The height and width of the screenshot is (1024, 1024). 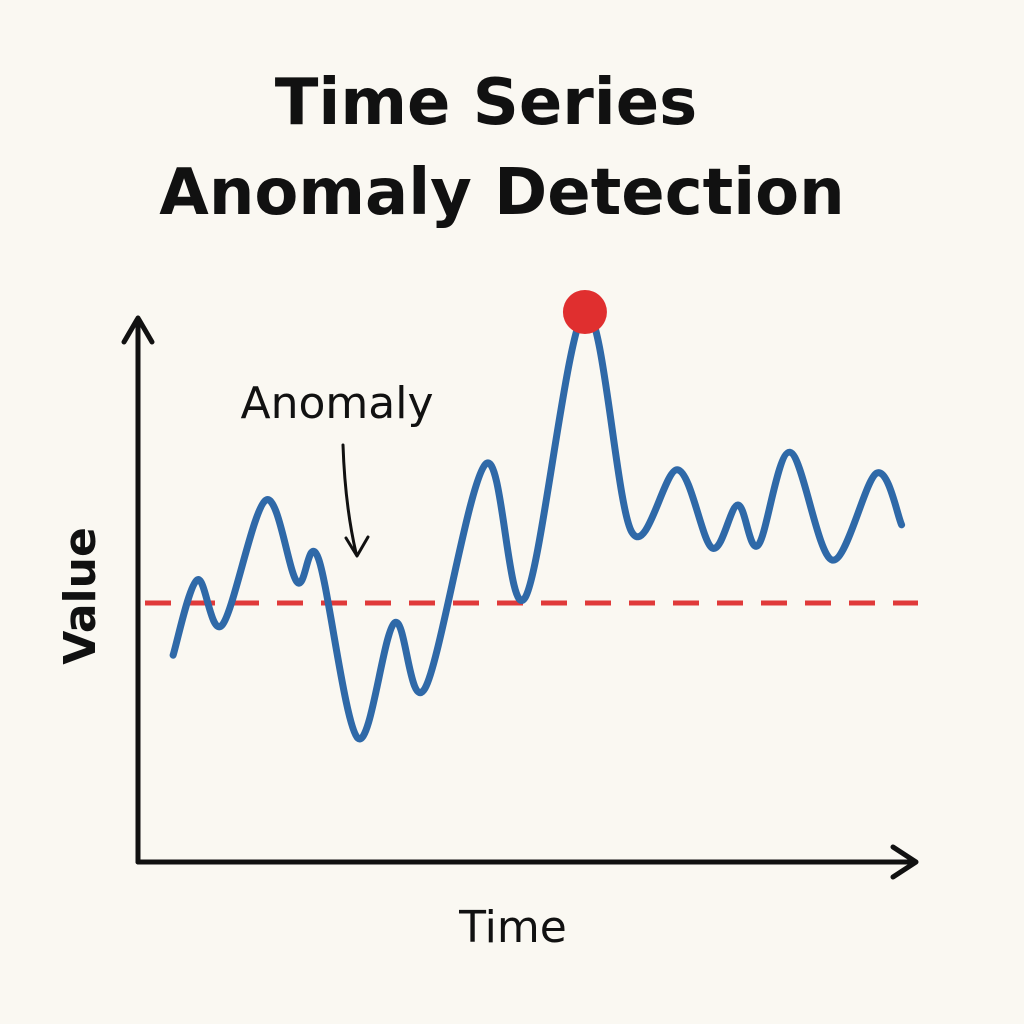 What do you see at coordinates (584, 312) in the screenshot?
I see `anomaly-point` at bounding box center [584, 312].